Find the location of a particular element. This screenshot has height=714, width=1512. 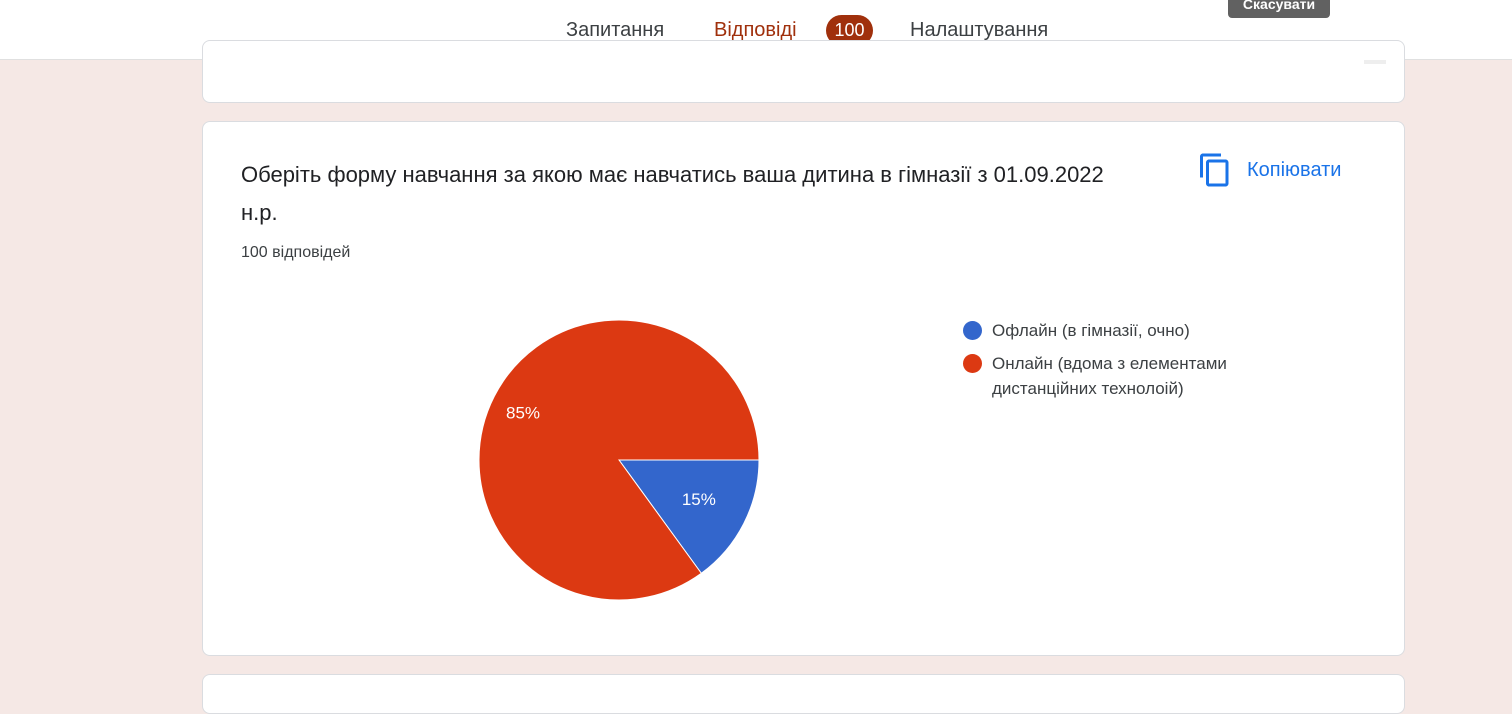

pie-slice-offline is located at coordinates (689, 516).